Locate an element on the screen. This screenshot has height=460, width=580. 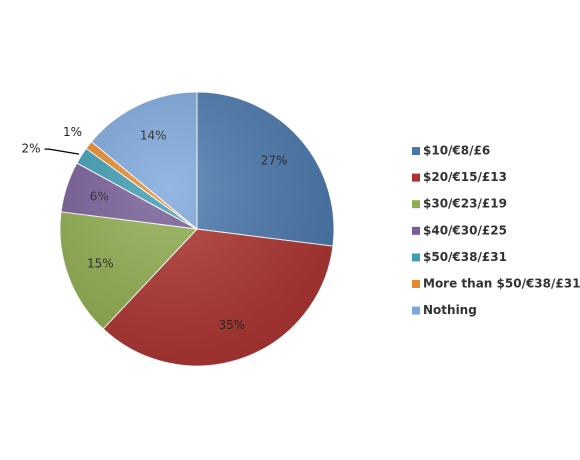
data-label: 6% is located at coordinates (99, 197).